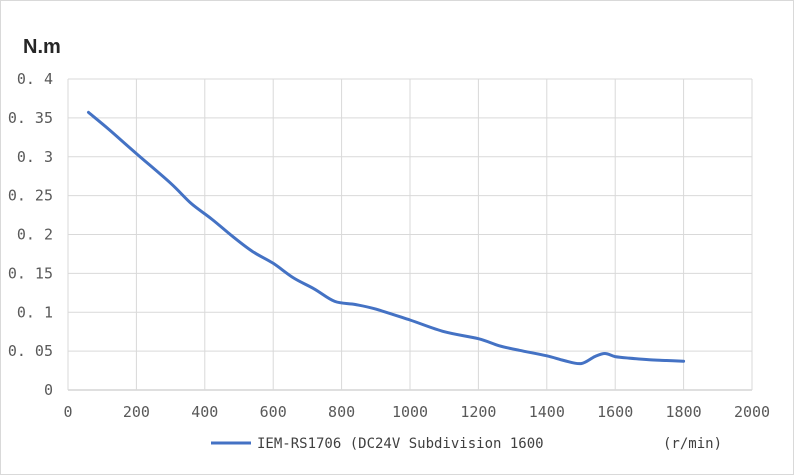  What do you see at coordinates (30, 118) in the screenshot?
I see `y-tick-label: 0. 35` at bounding box center [30, 118].